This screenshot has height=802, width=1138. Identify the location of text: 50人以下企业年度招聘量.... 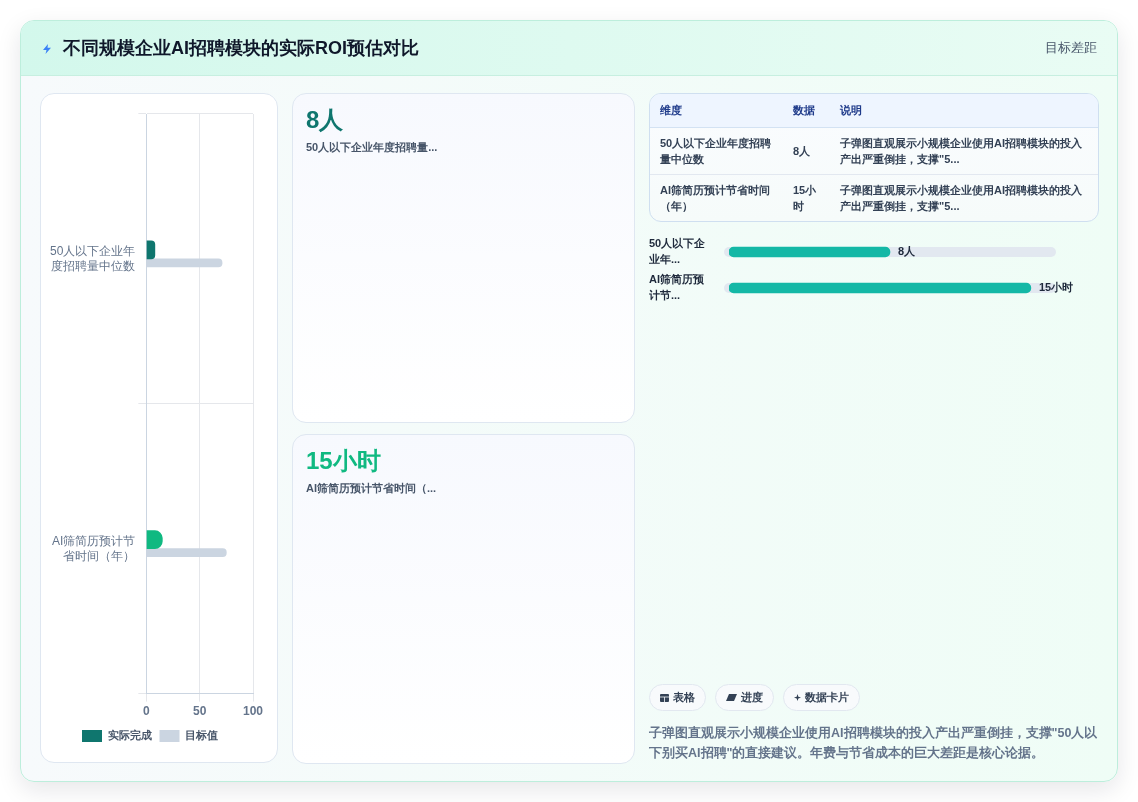
(372, 147).